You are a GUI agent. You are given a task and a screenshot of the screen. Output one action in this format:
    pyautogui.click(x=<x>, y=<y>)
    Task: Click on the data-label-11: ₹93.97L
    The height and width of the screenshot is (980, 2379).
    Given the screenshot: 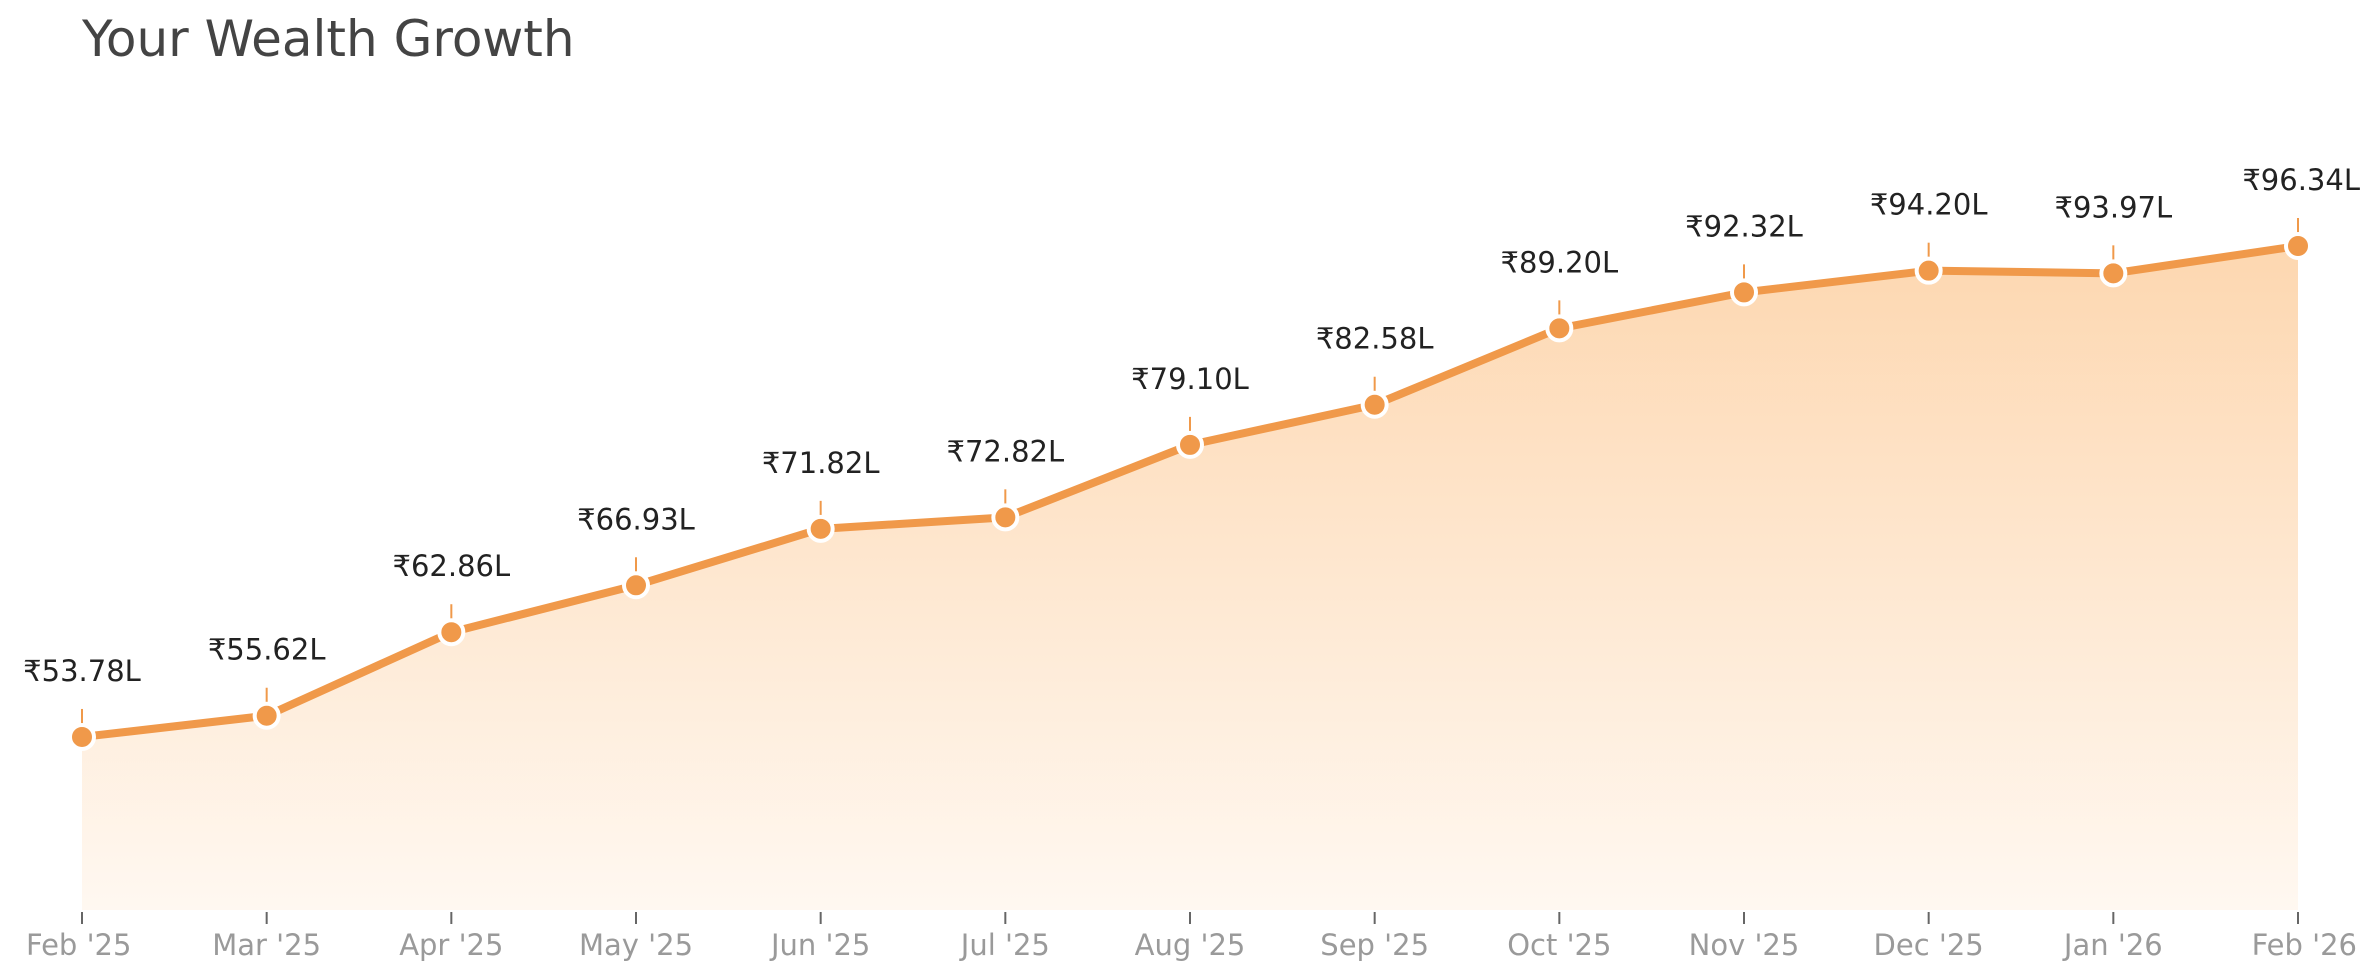 What is the action you would take?
    pyautogui.click(x=2114, y=207)
    